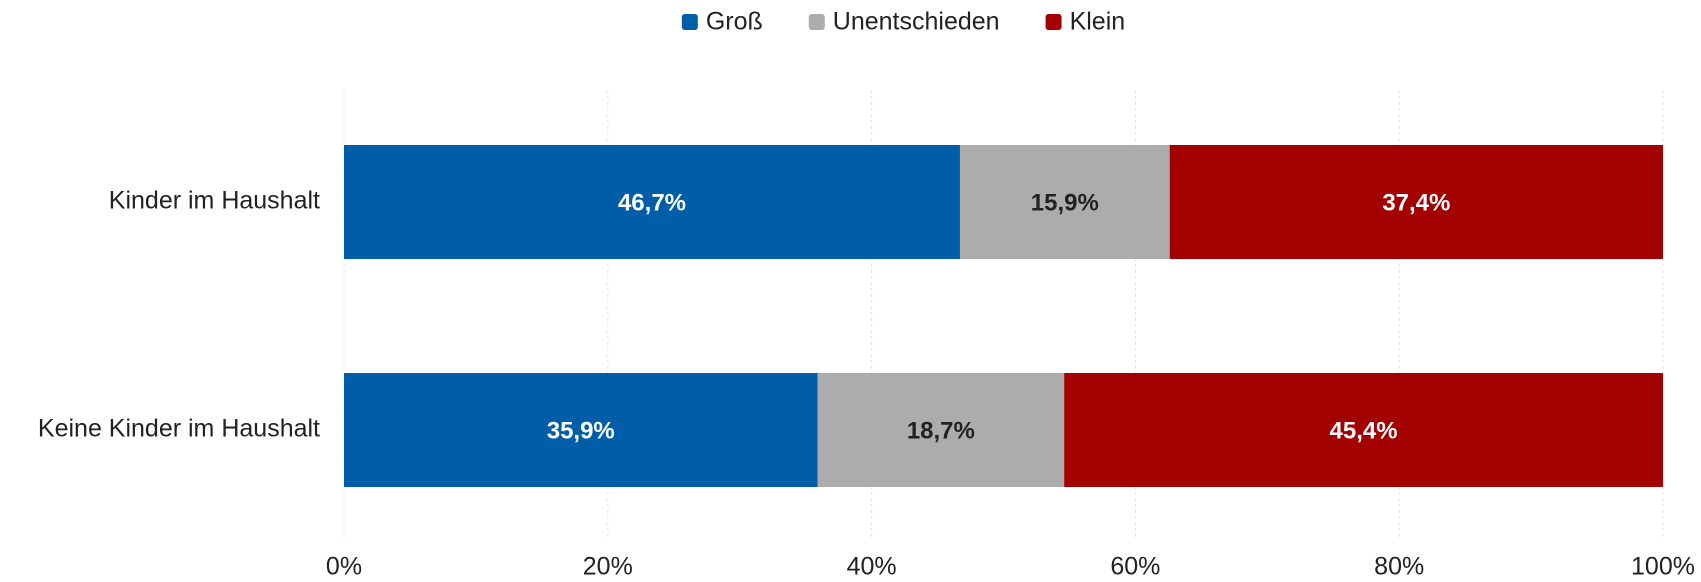  Describe the element at coordinates (608, 567) in the screenshot. I see `x-tick-label: 20%` at that location.